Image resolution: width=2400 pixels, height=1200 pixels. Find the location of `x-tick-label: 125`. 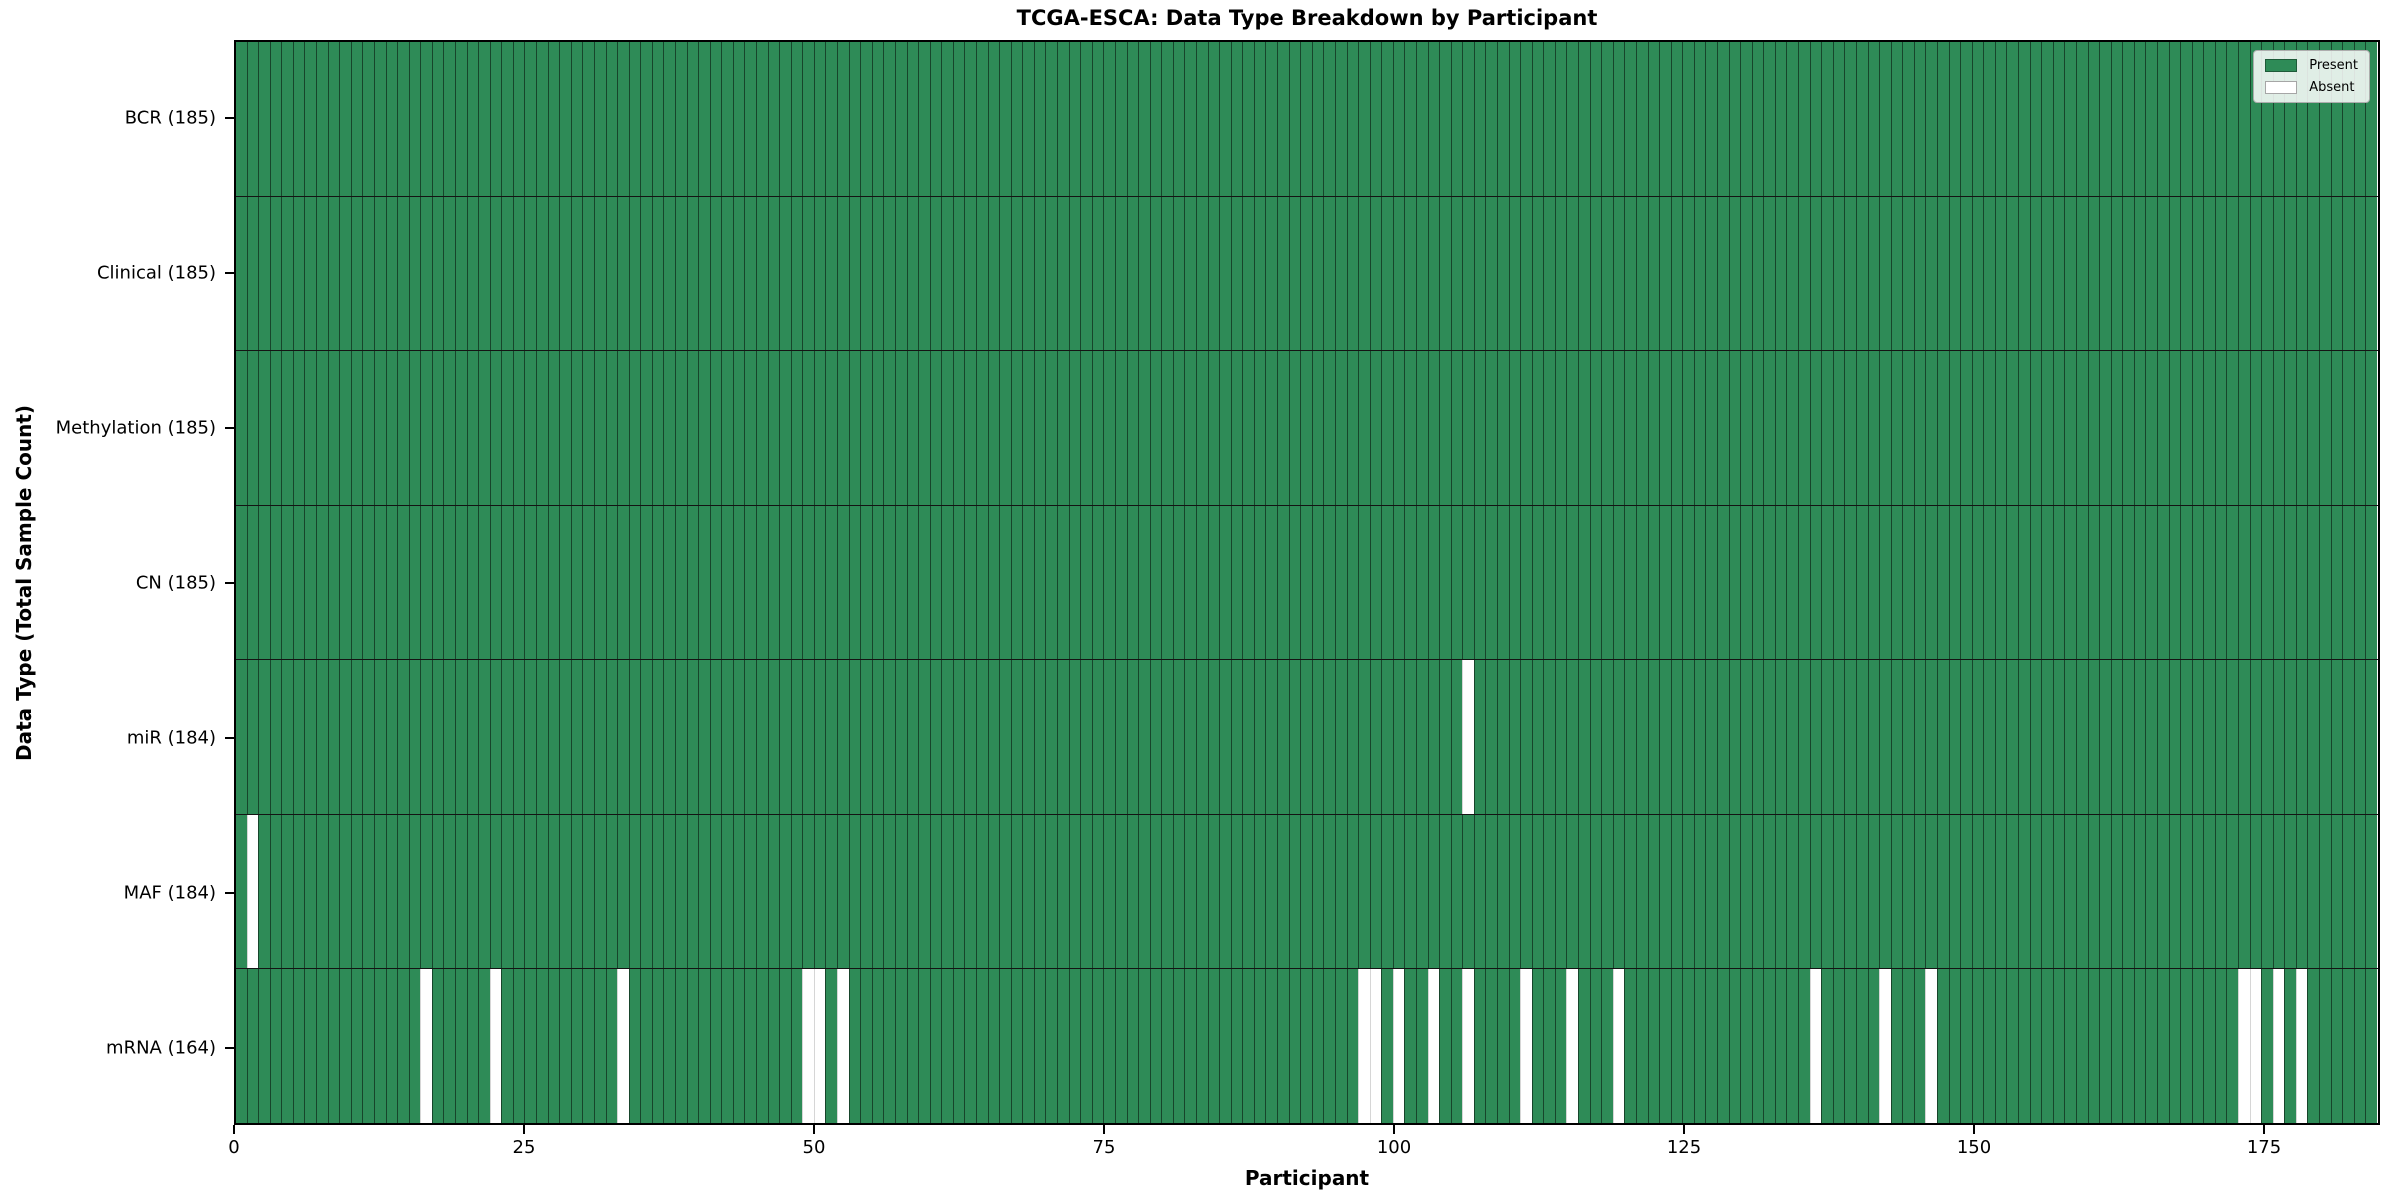

x-tick-label: 125 is located at coordinates (1684, 1147).